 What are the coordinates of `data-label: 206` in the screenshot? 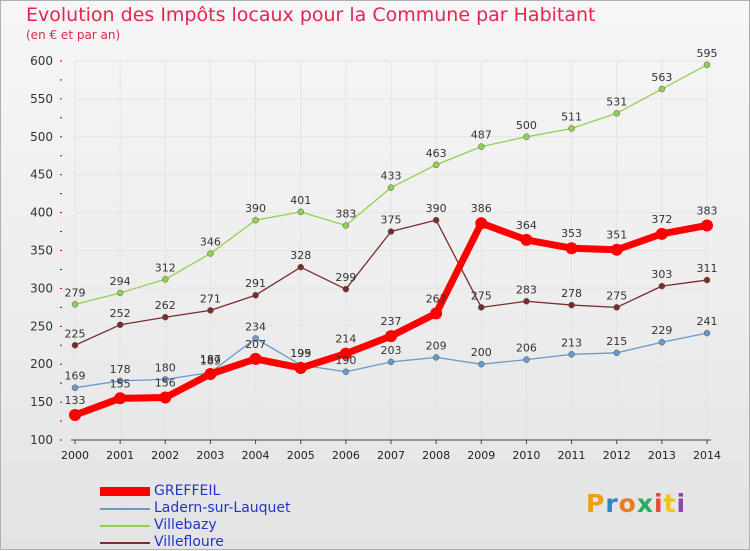 It's located at (526, 348).